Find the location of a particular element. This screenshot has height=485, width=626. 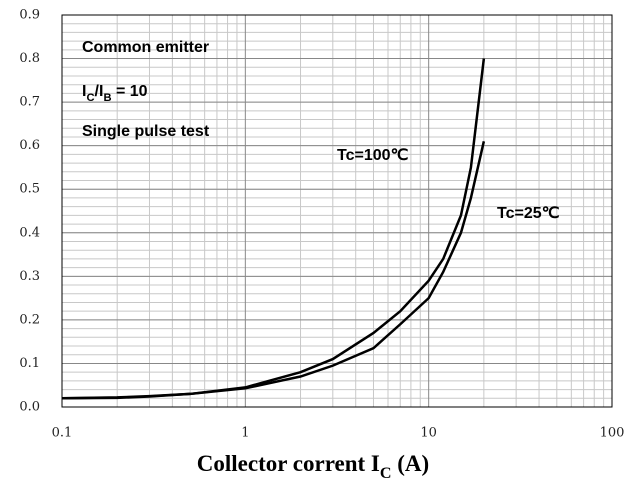

y-tick-label: 0.4 is located at coordinates (29, 232).